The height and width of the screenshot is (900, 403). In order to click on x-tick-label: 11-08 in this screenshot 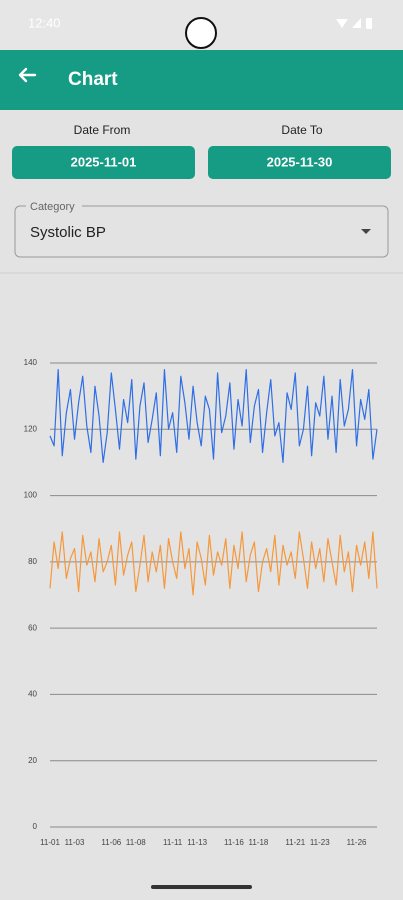, I will do `click(136, 842)`.